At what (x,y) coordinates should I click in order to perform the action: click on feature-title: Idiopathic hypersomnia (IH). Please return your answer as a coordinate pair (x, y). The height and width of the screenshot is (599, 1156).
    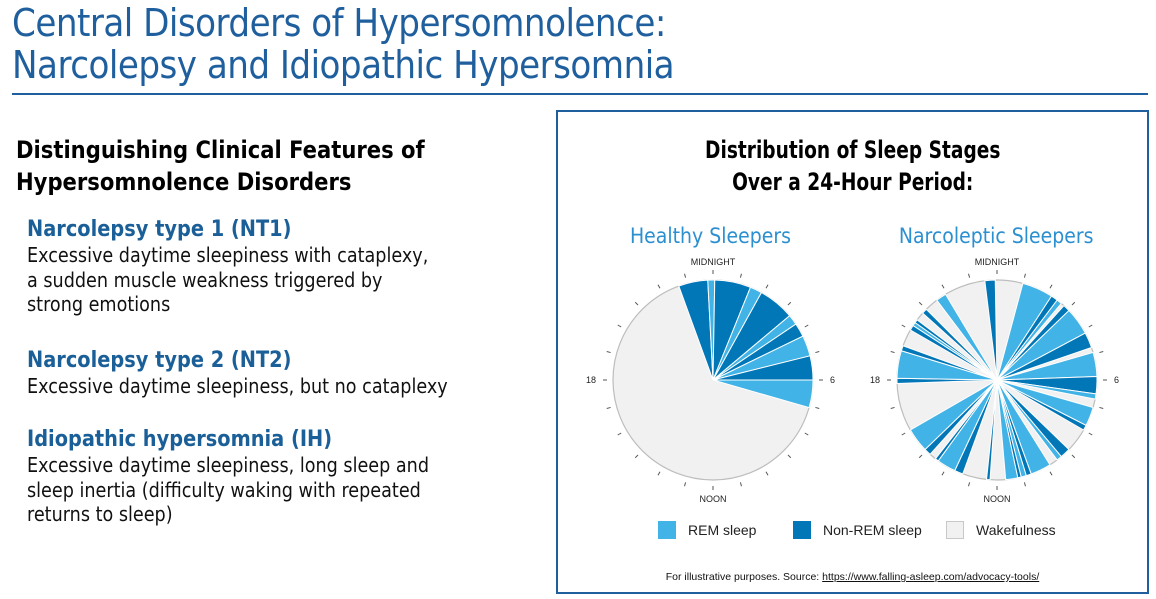
    Looking at the image, I should click on (180, 439).